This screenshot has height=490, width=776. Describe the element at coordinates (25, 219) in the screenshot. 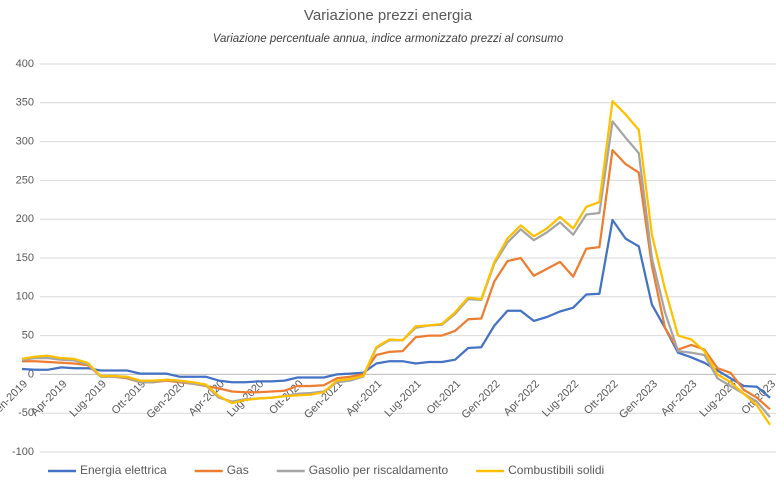

I see `y-tick-label: 200` at that location.